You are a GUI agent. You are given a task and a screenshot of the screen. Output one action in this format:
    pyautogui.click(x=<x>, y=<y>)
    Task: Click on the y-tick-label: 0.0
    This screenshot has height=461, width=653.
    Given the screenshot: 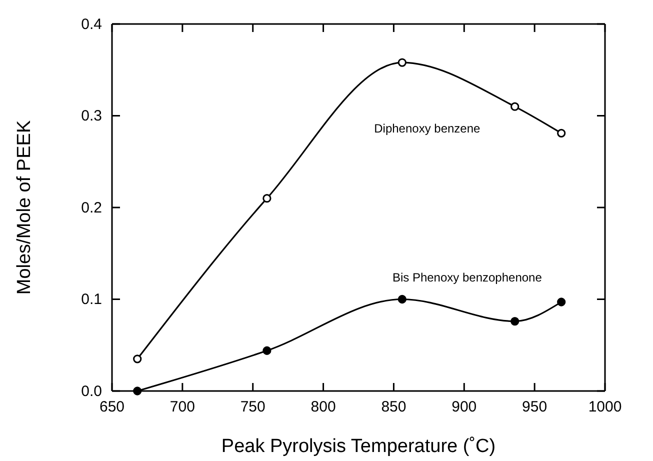 What is the action you would take?
    pyautogui.click(x=91, y=391)
    